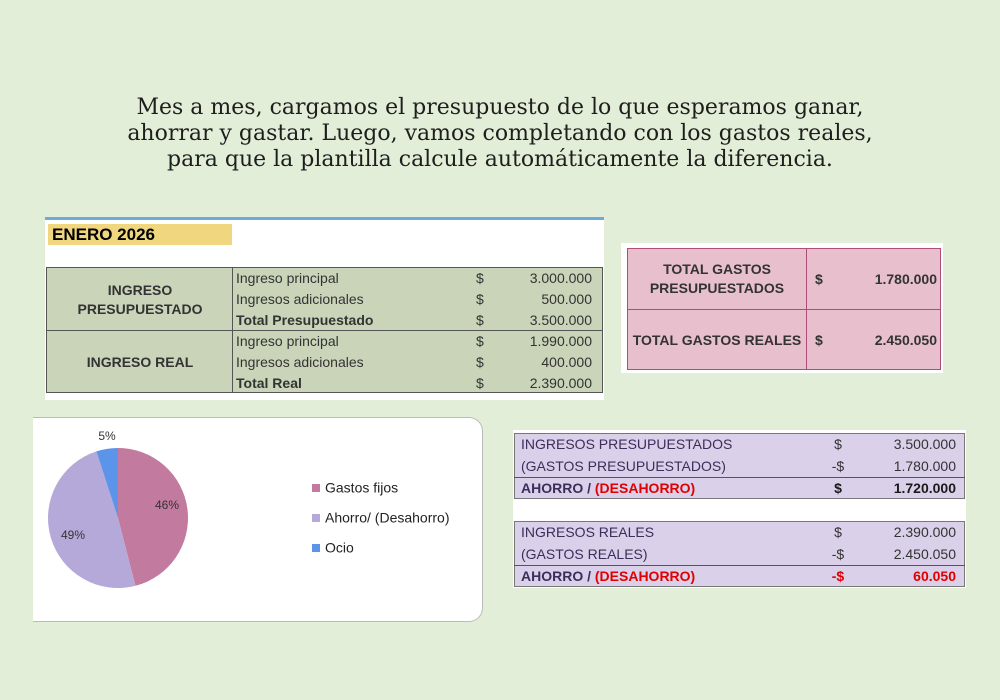 This screenshot has width=1000, height=700. Describe the element at coordinates (140, 362) in the screenshot. I see `group-label: INGRESO REAL` at that location.